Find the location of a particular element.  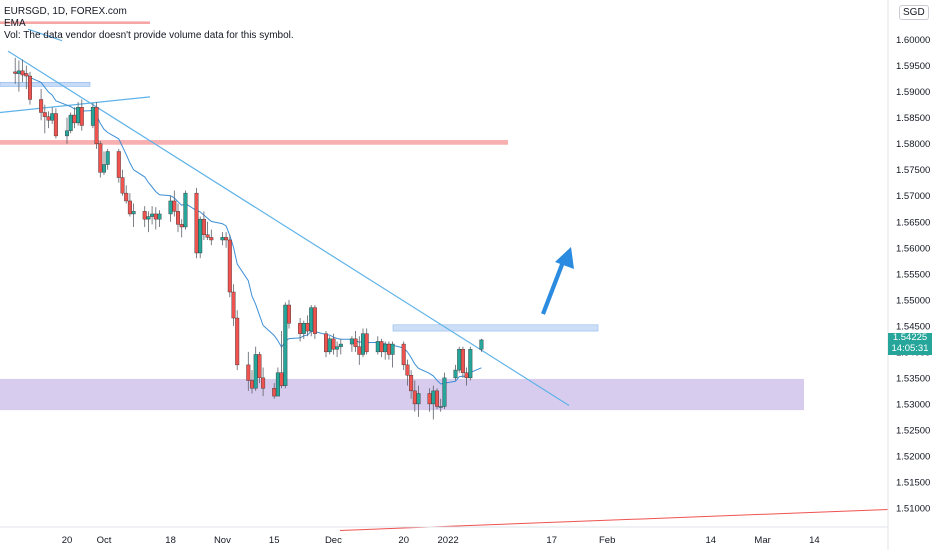

indicator-label: EMA is located at coordinates (15, 23).